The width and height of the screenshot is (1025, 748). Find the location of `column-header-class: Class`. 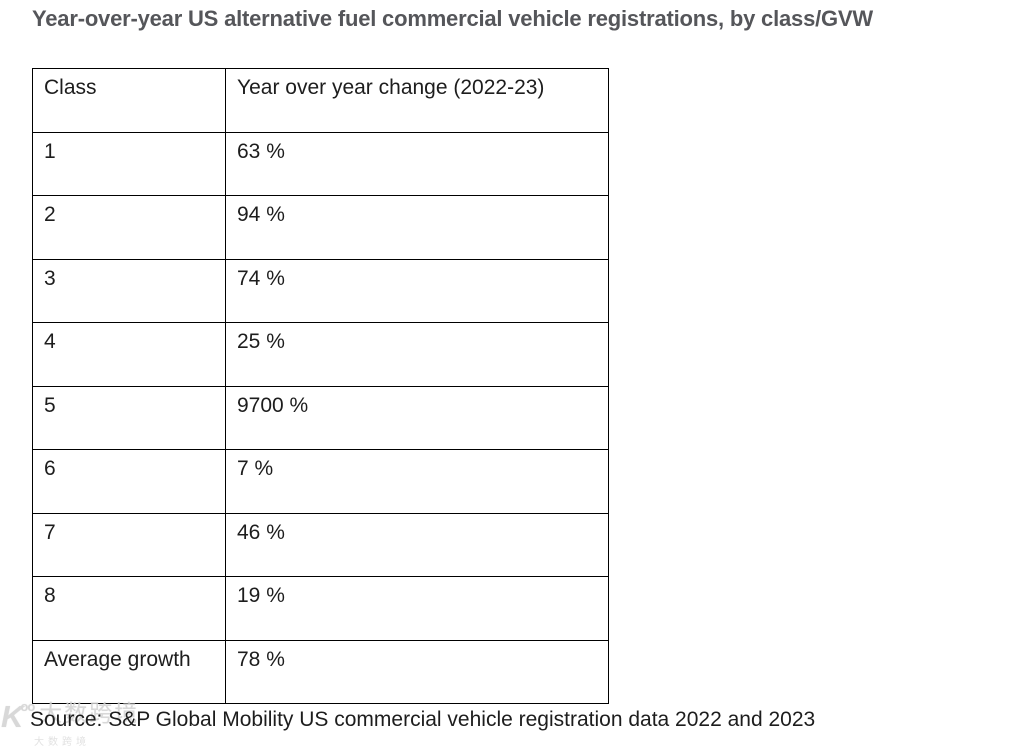

column-header-class: Class is located at coordinates (129, 100).